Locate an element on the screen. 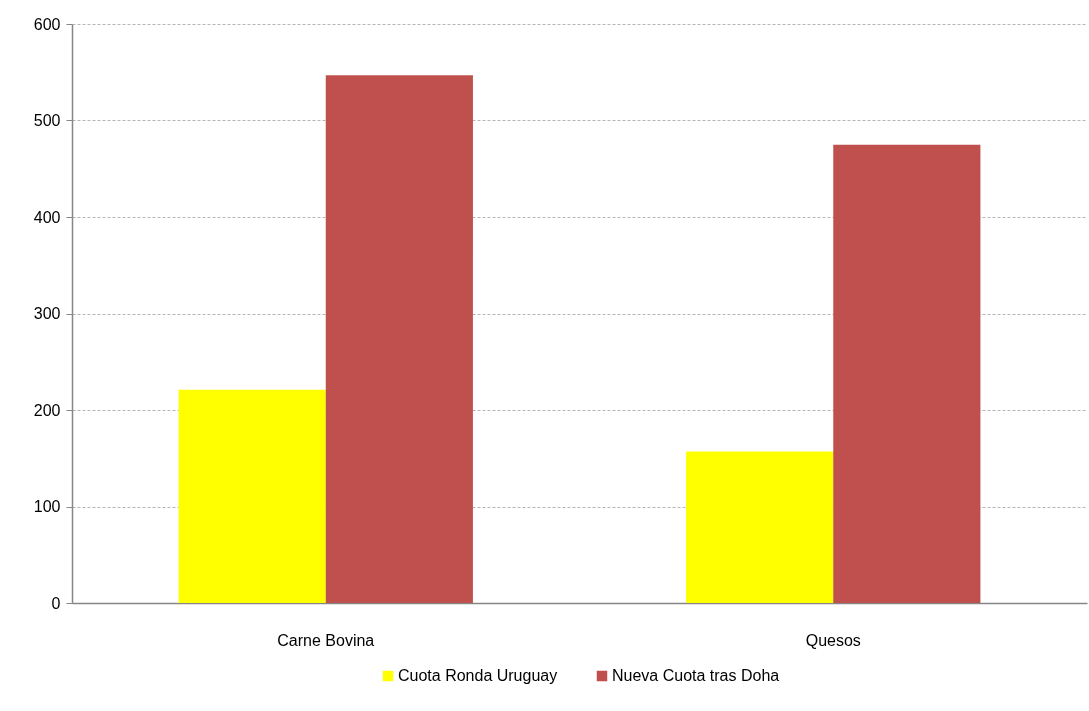 This screenshot has width=1089, height=711. y-tick-label: 200 is located at coordinates (47, 410).